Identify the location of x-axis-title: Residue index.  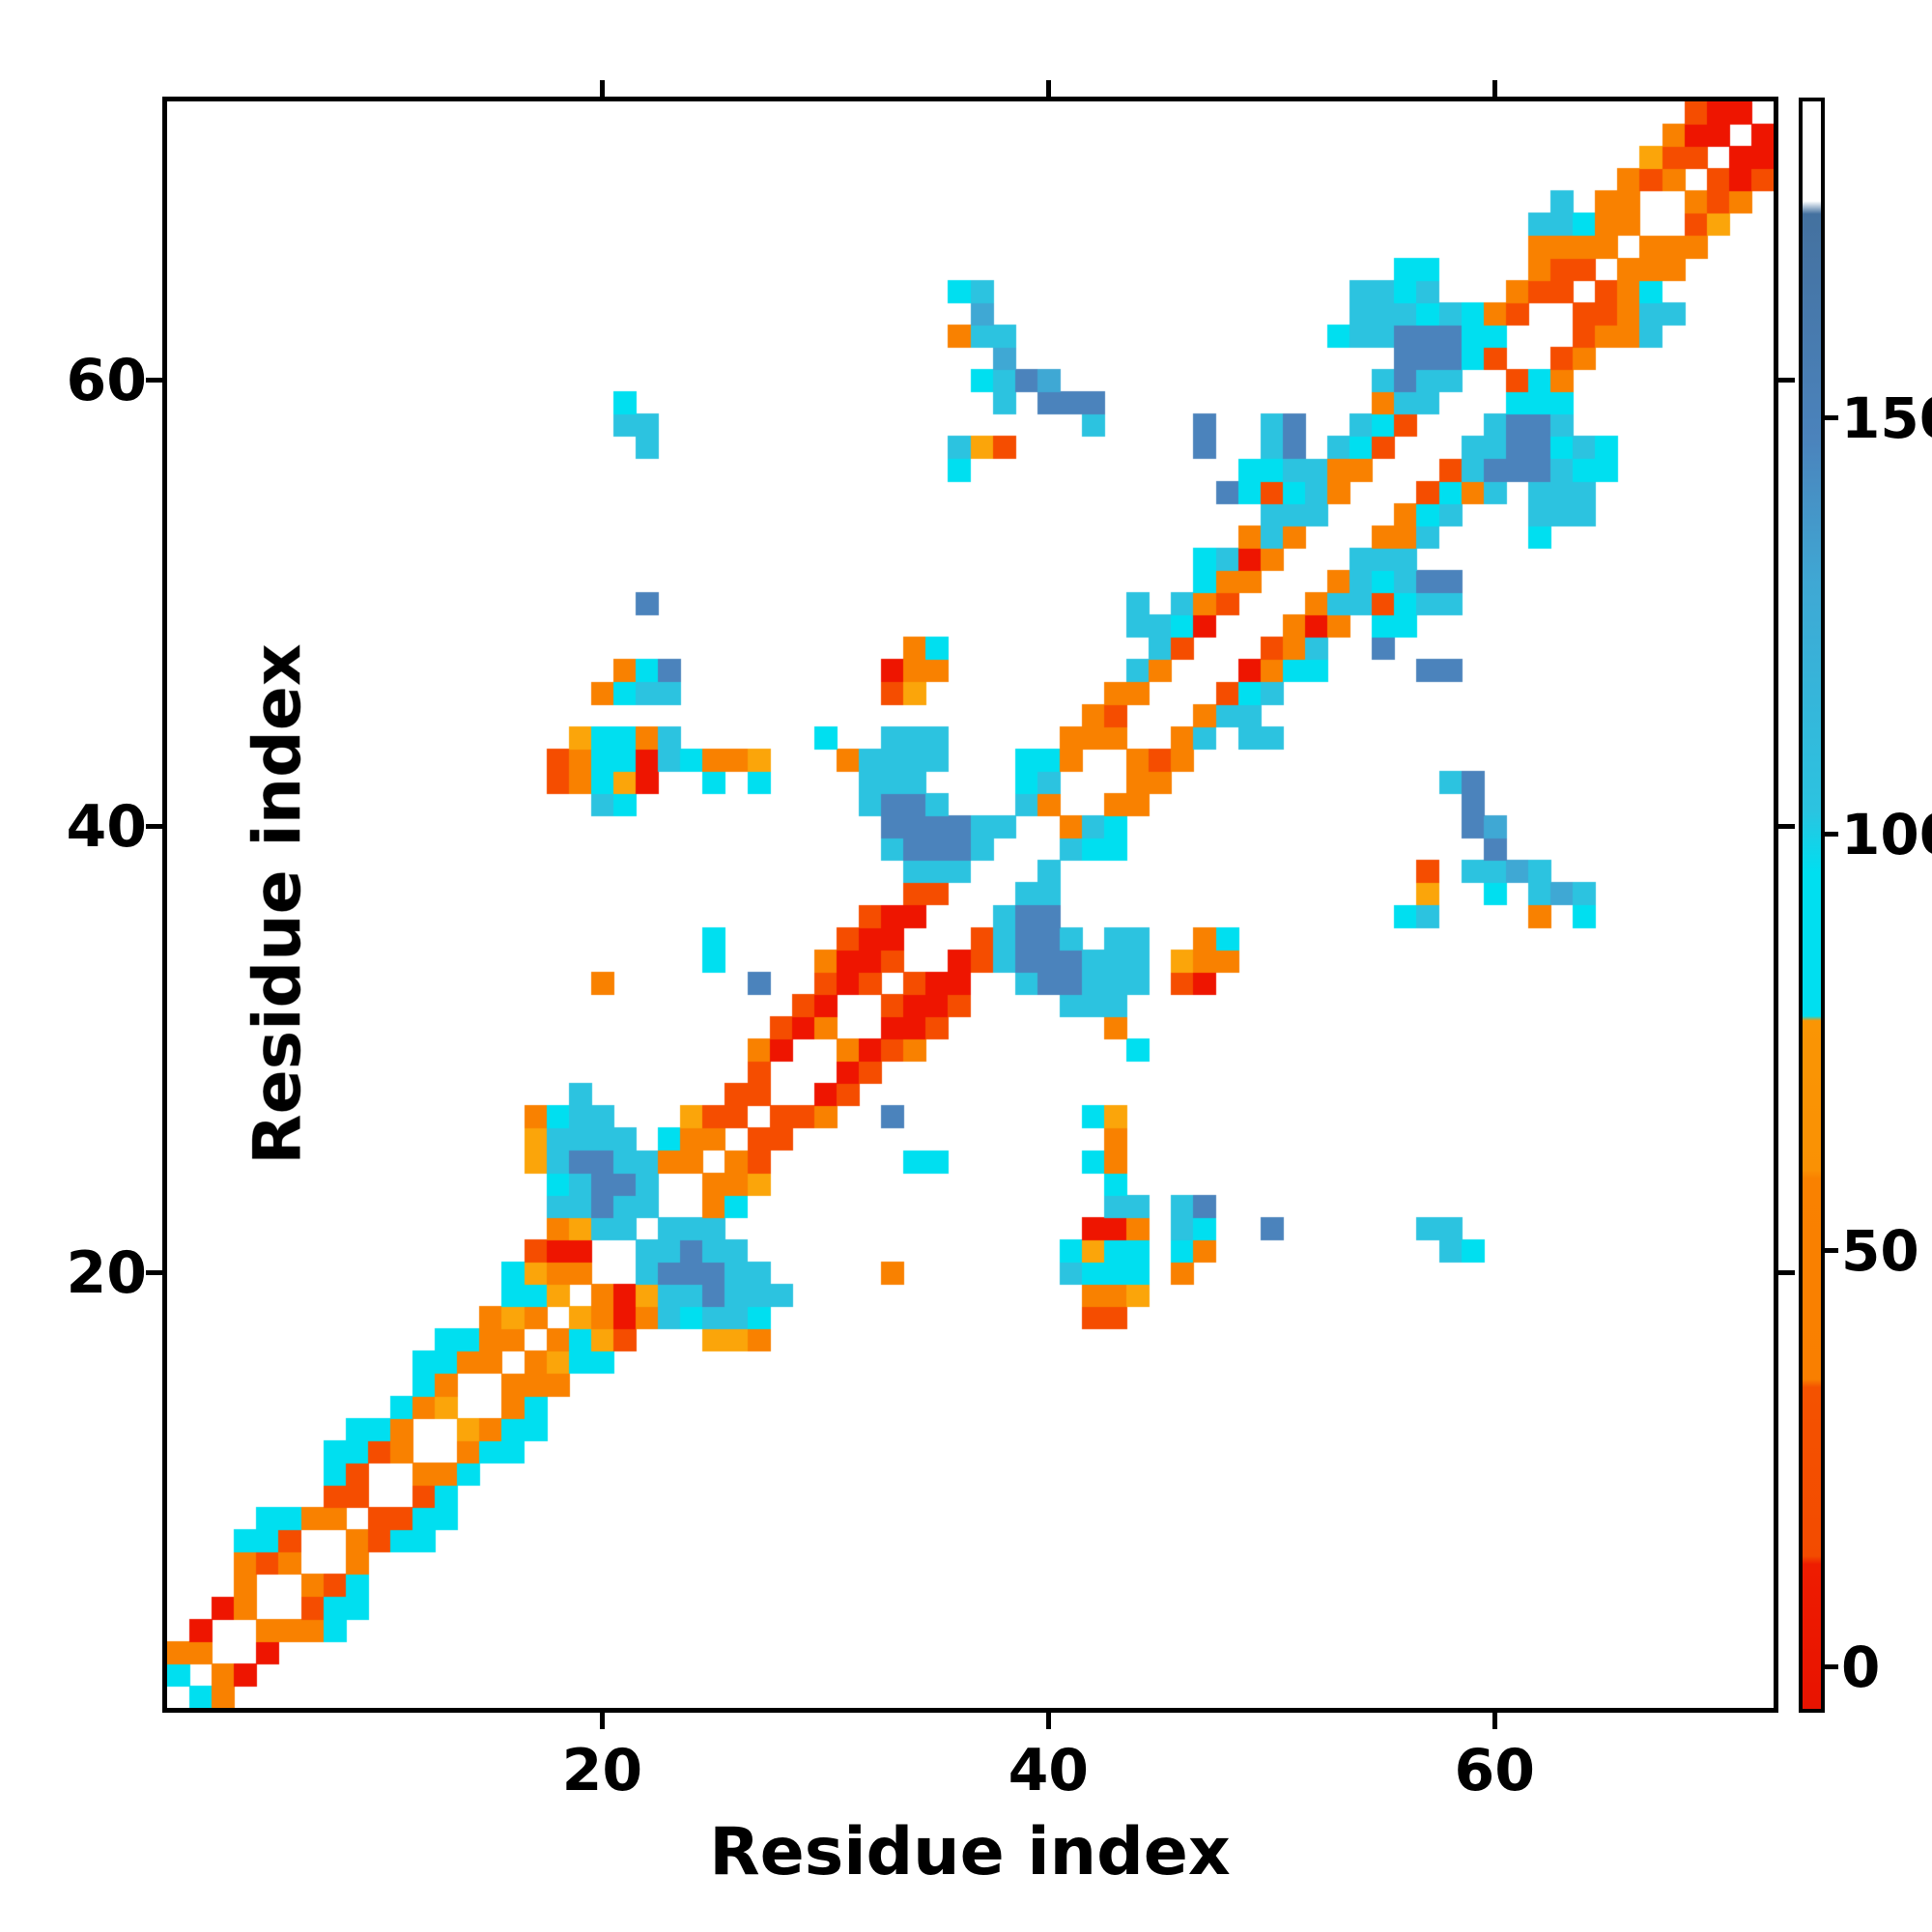
(970, 1852).